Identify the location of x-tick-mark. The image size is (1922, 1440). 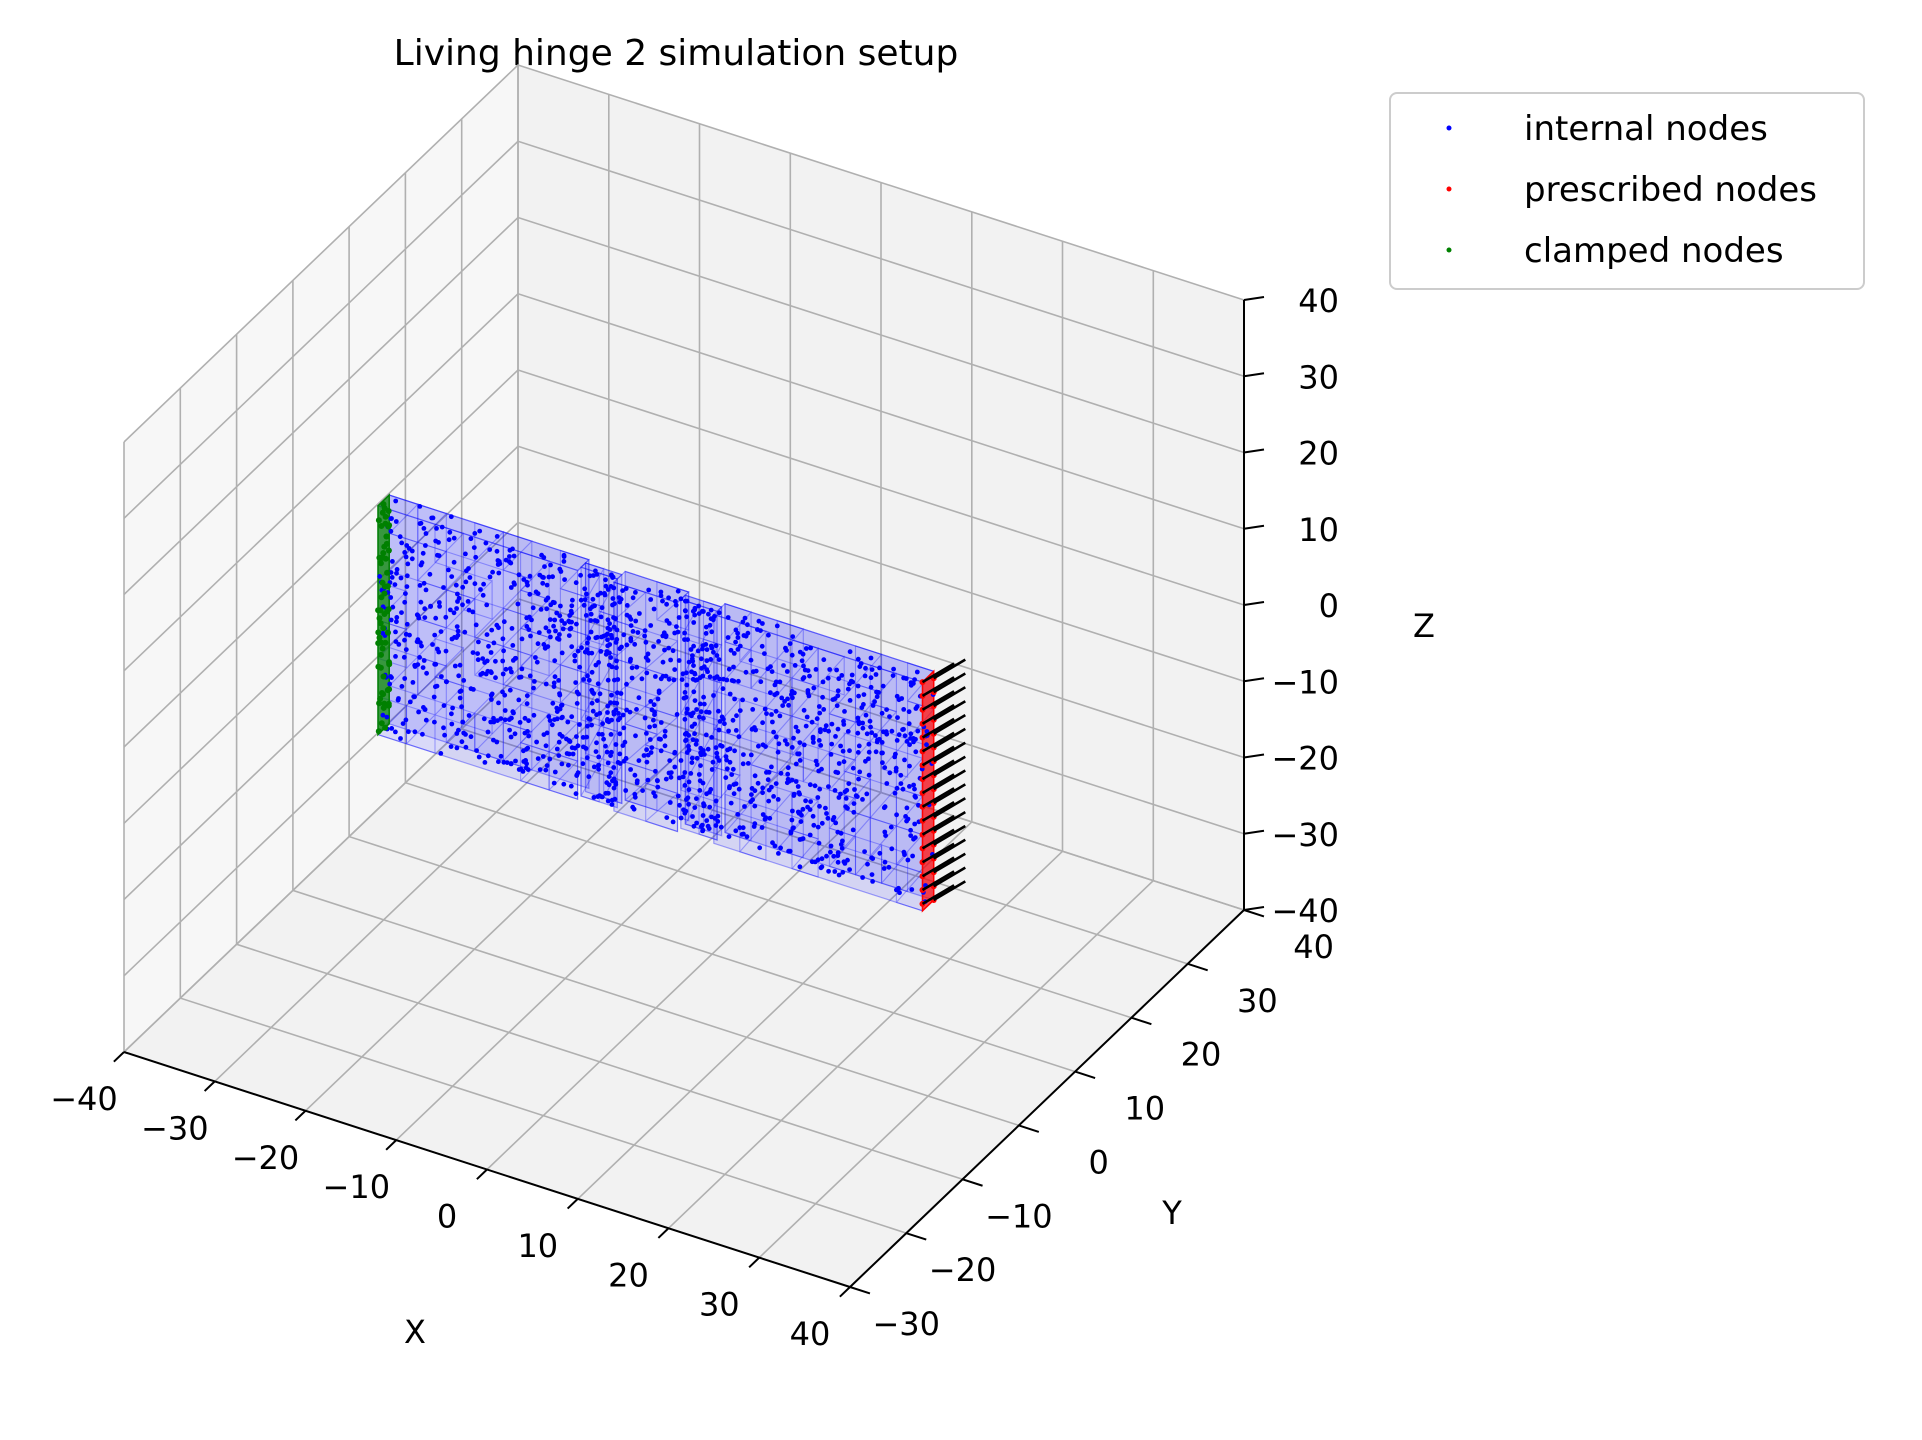
(754, 1262).